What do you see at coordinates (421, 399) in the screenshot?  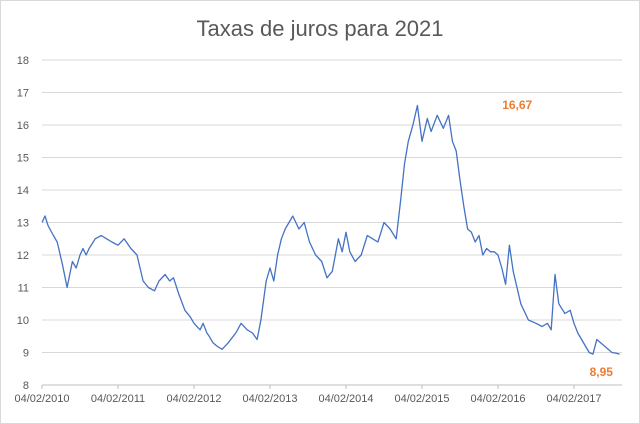 I see `x-tick-label: 04/02/2015` at bounding box center [421, 399].